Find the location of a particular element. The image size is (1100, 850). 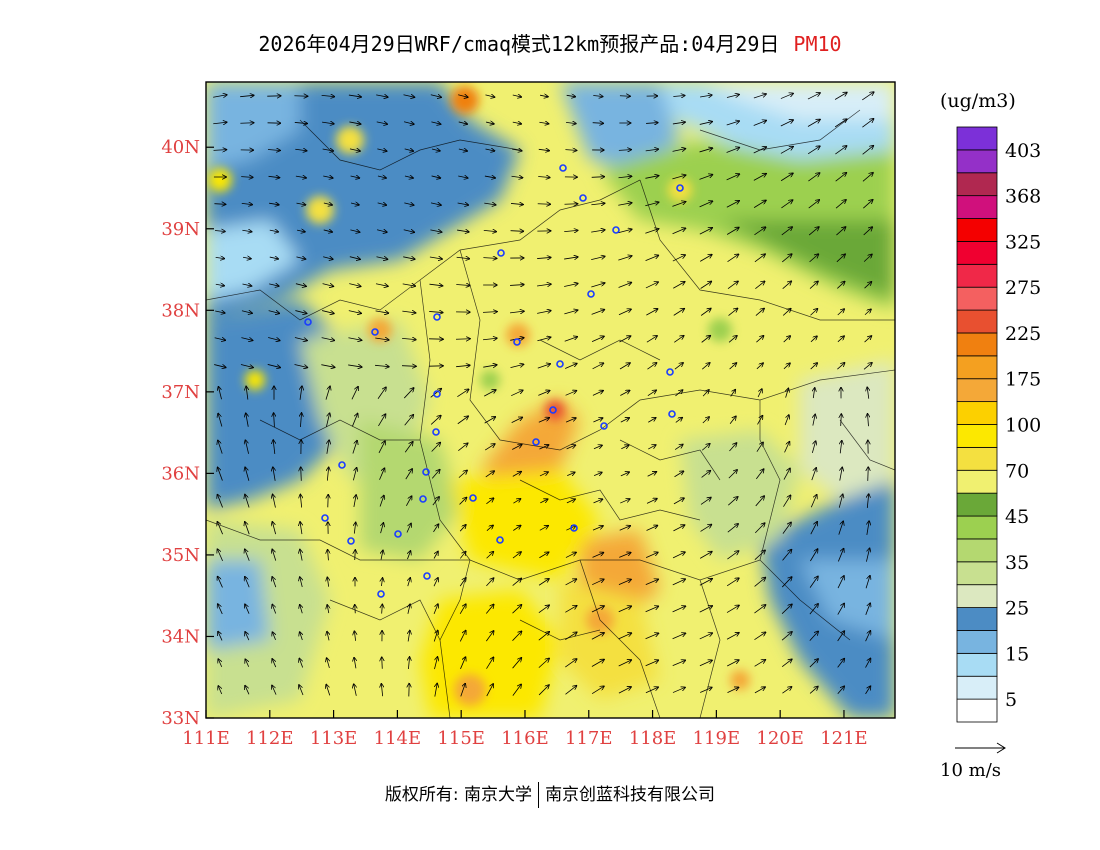

colorbar-label: 403 is located at coordinates (1023, 151).